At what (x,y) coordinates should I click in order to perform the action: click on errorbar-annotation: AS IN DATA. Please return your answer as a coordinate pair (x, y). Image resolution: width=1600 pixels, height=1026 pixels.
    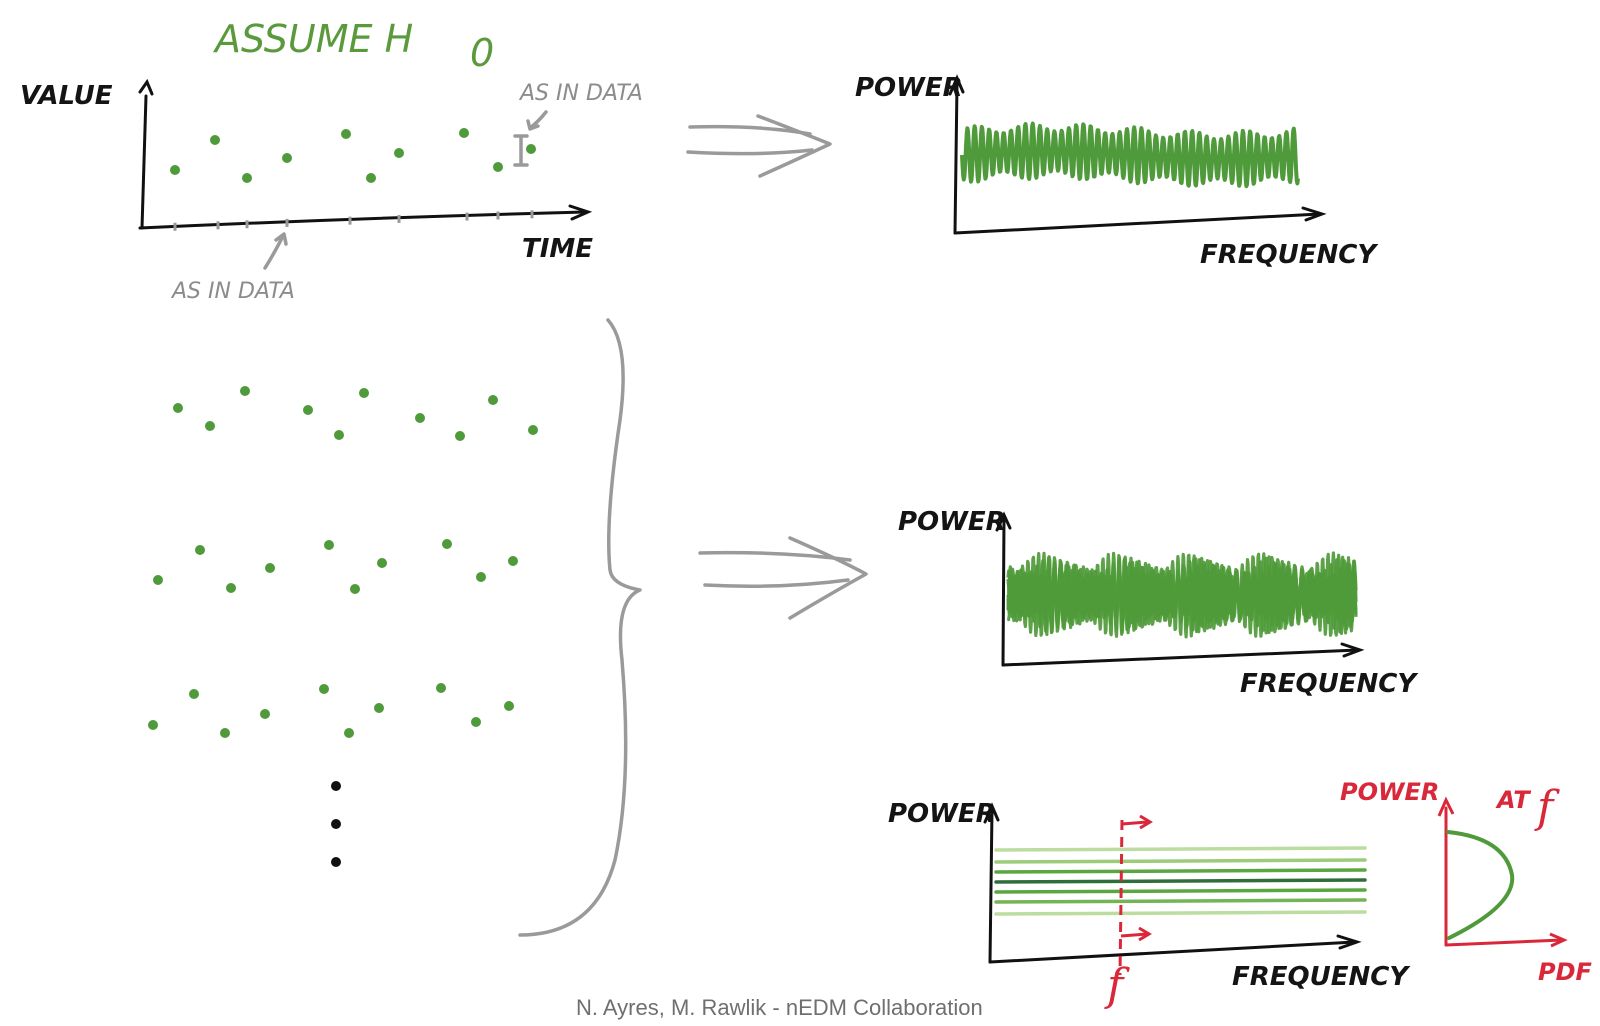
    Looking at the image, I should click on (580, 93).